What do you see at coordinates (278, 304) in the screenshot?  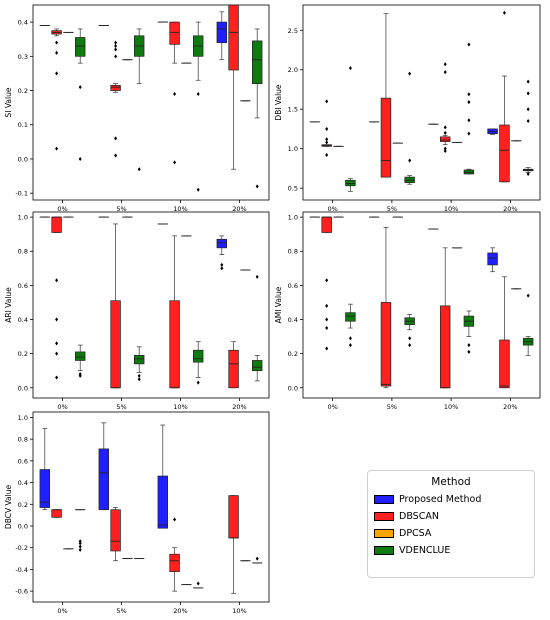 I see `y-axis-label: AMI Value` at bounding box center [278, 304].